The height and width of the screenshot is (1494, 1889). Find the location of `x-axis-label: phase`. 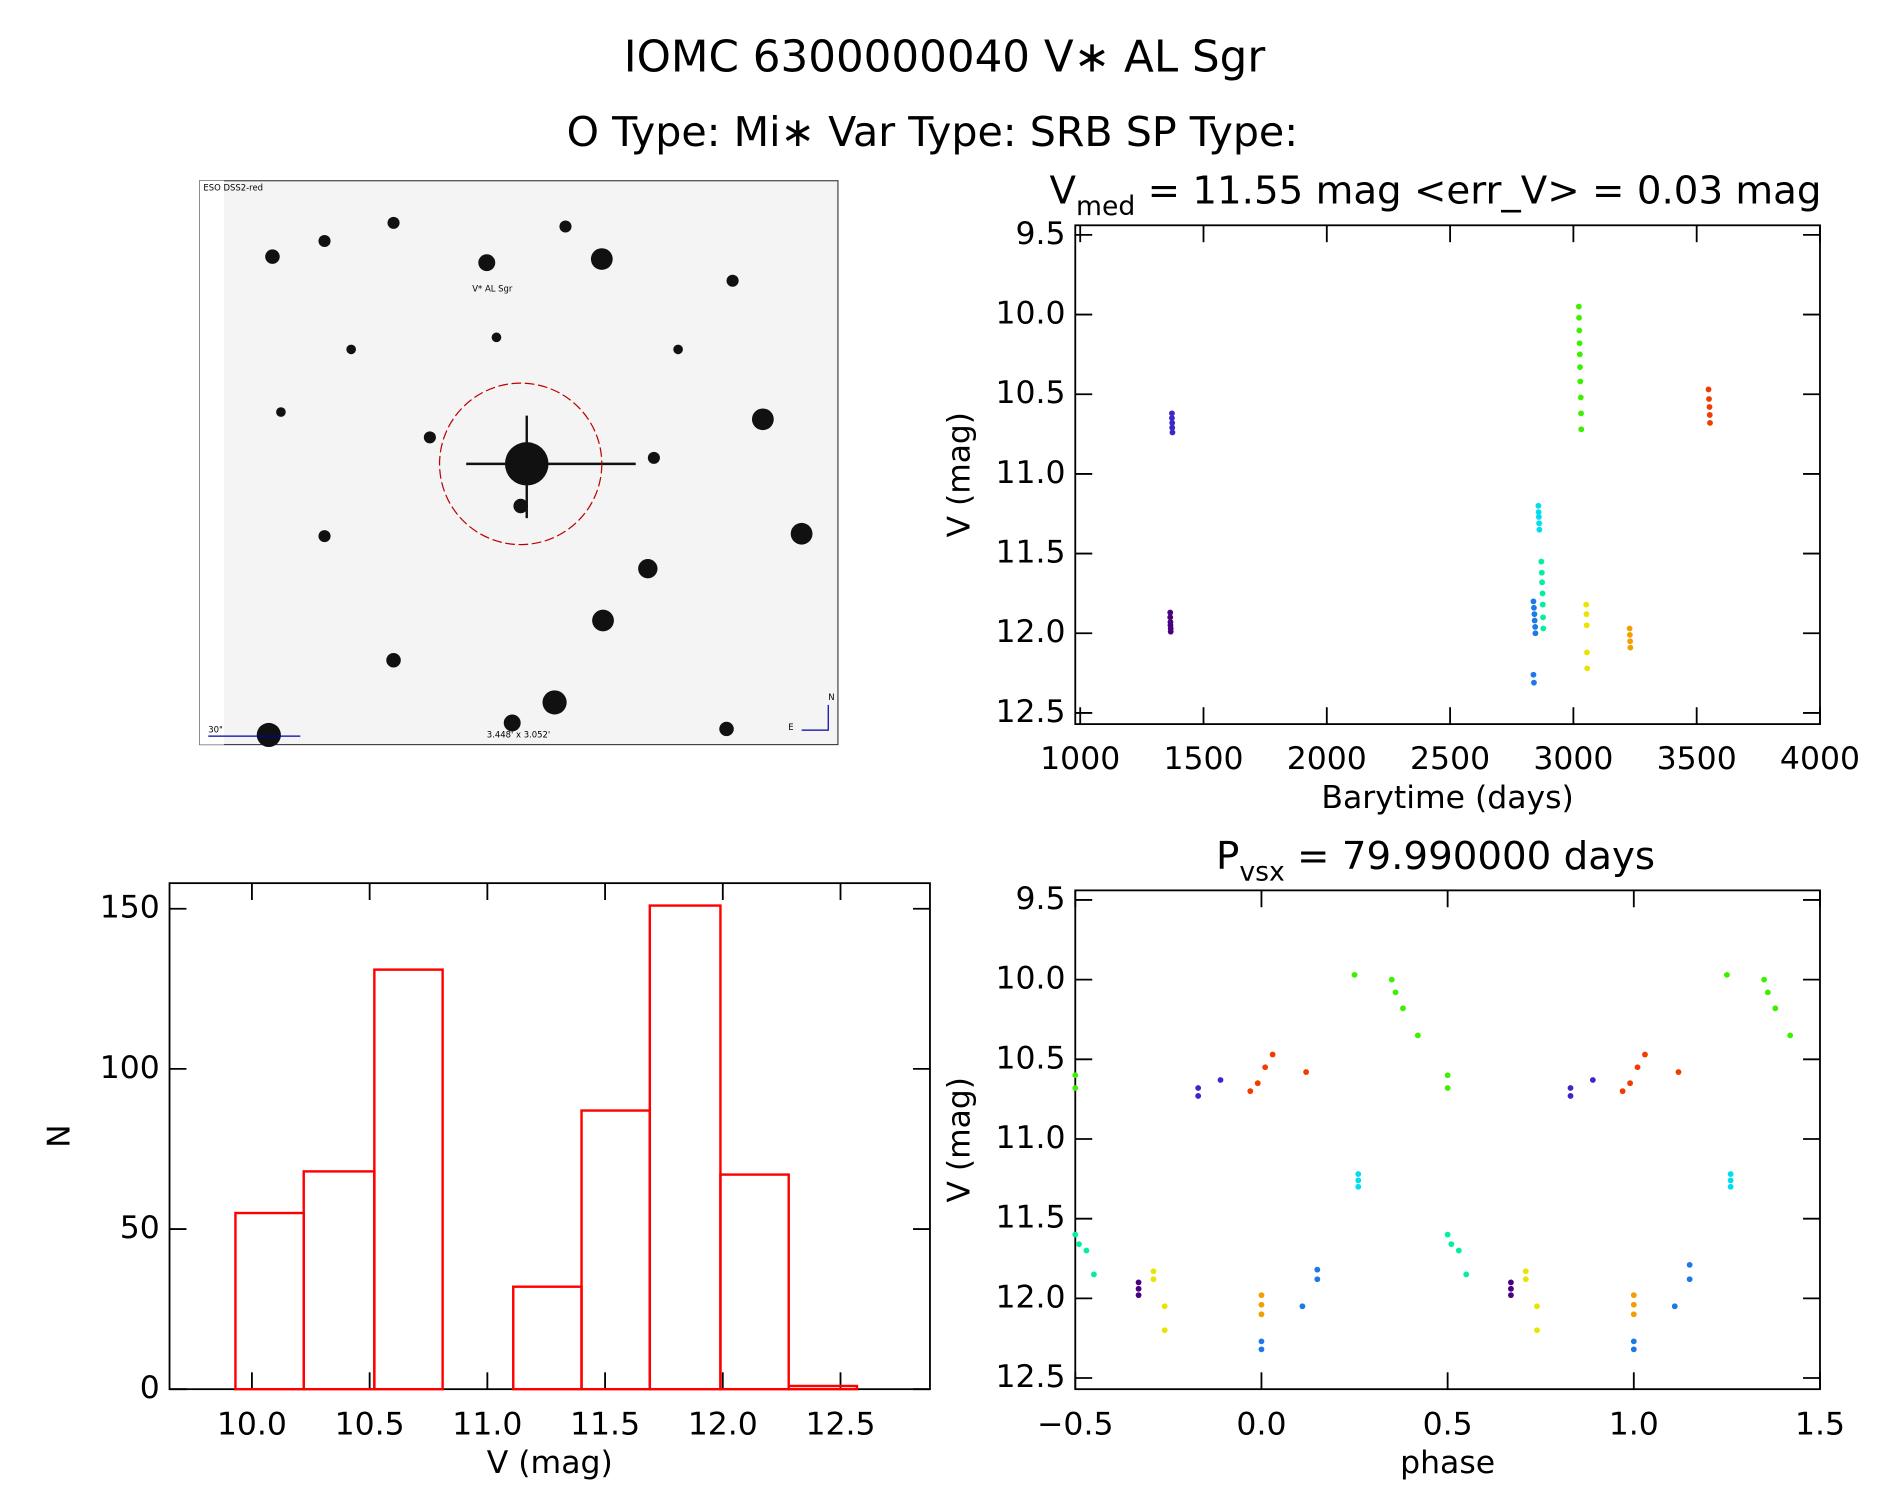

x-axis-label: phase is located at coordinates (1447, 1463).